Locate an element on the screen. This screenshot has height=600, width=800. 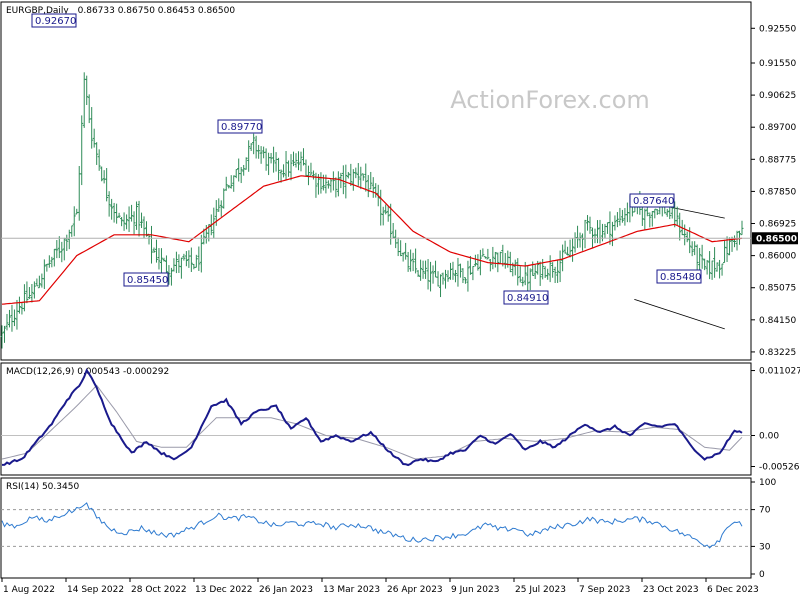
price-annotation: 0.87640 is located at coordinates (652, 200).